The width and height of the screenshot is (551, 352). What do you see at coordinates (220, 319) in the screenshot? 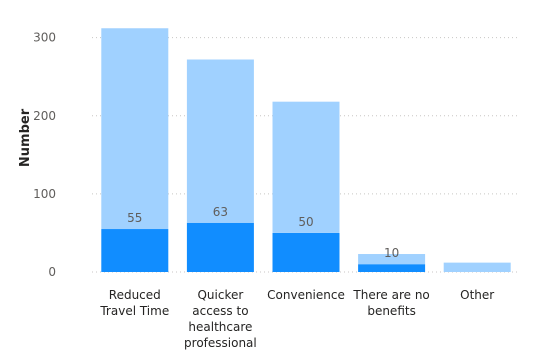
I see `category-label: Quicker access to healthcare professional` at bounding box center [220, 319].